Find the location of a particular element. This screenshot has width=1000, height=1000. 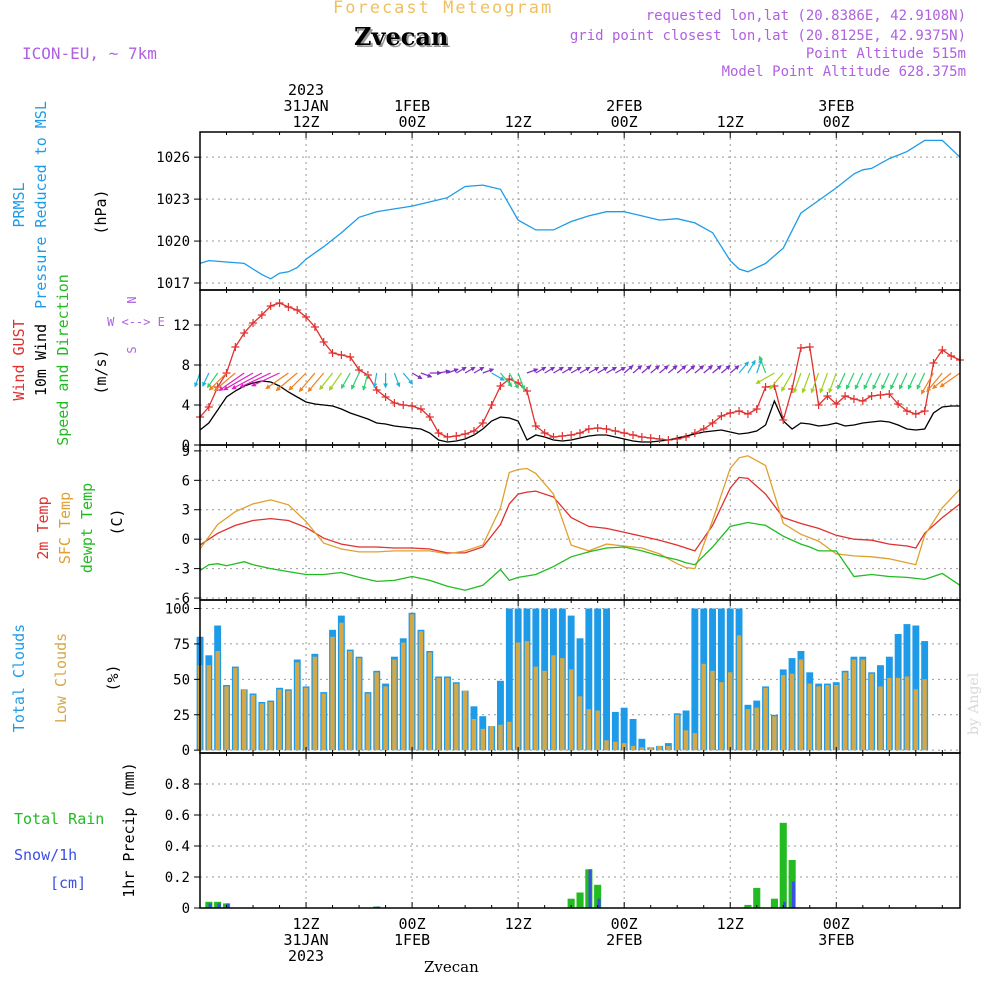

temp-unit-label: (C) is located at coordinates (117, 521).